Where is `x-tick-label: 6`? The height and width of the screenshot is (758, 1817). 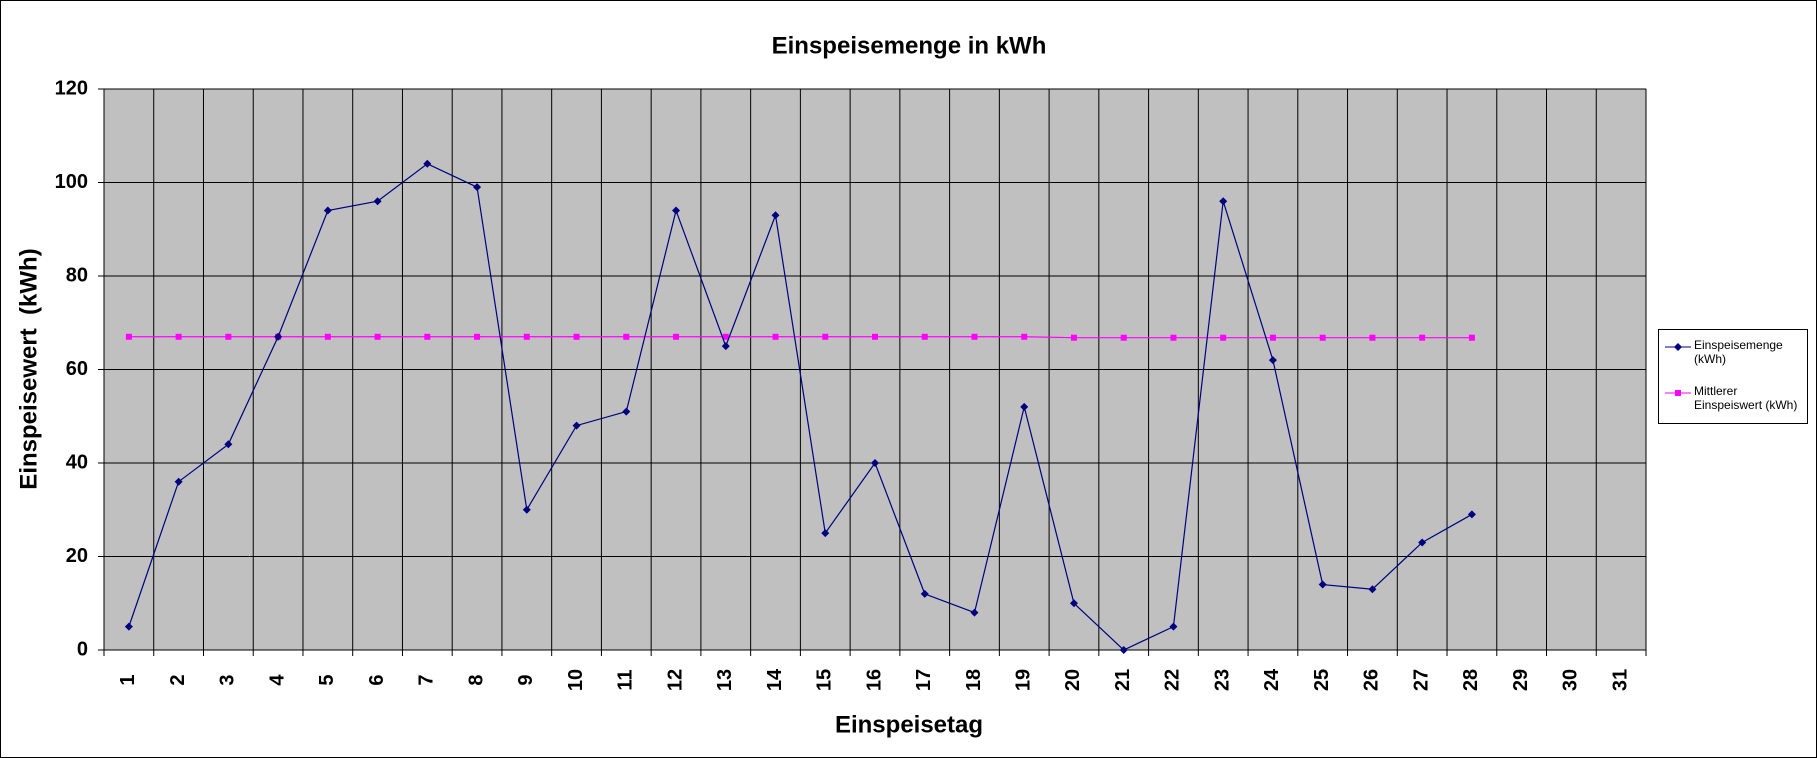
x-tick-label: 6 is located at coordinates (377, 679).